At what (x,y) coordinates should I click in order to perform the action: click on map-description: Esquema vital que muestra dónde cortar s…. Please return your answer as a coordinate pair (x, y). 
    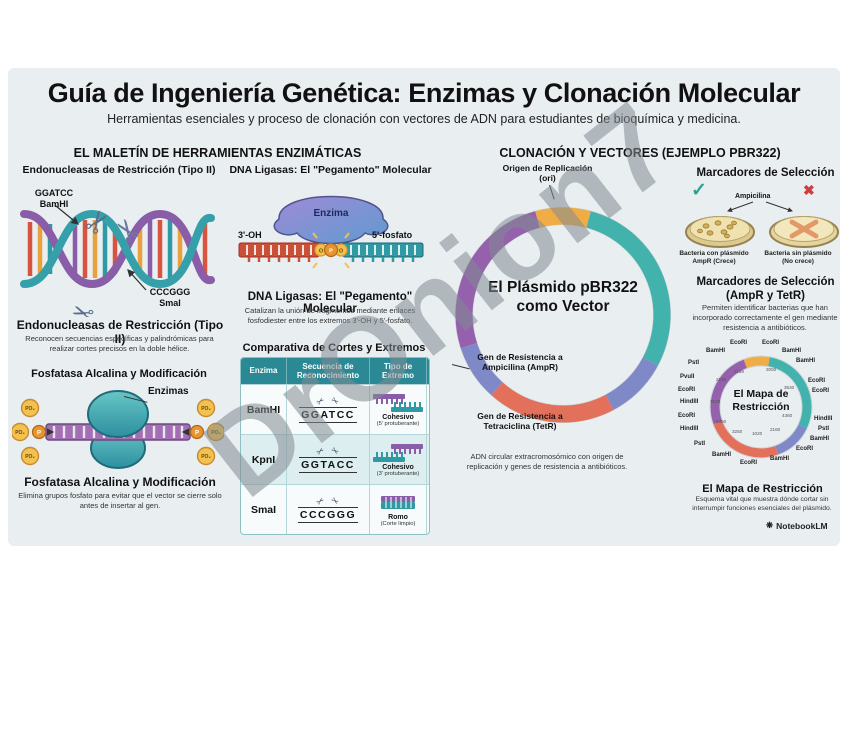
    Looking at the image, I should click on (762, 504).